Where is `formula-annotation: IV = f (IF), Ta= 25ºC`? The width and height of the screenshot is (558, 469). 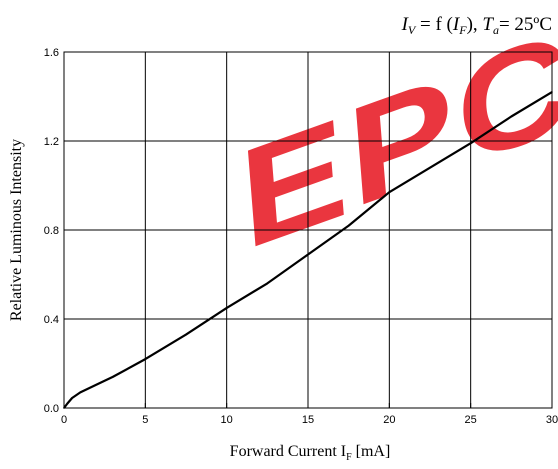
formula-annotation: IV = f (IF), Ta= 25ºC is located at coordinates (476, 25).